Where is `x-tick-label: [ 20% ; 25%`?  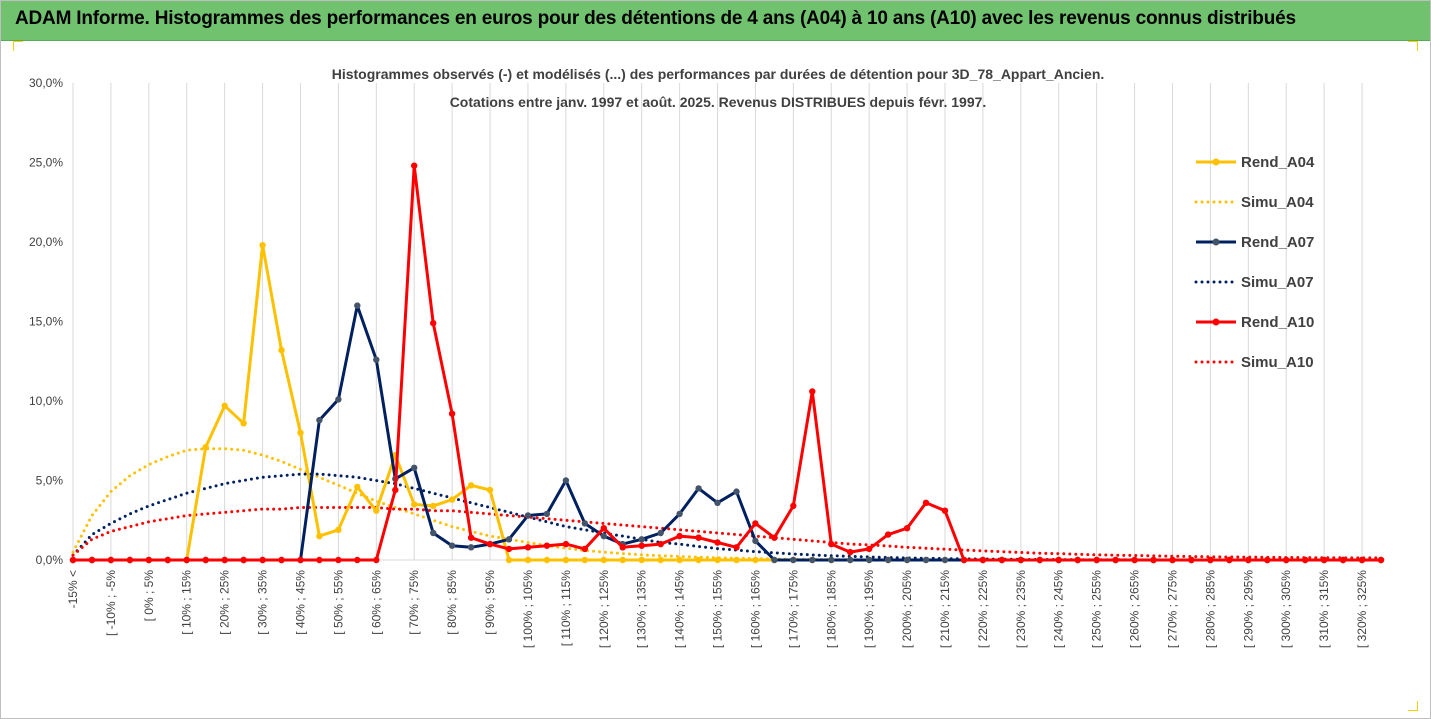
x-tick-label: [ 20% ; 25% is located at coordinates (225, 602).